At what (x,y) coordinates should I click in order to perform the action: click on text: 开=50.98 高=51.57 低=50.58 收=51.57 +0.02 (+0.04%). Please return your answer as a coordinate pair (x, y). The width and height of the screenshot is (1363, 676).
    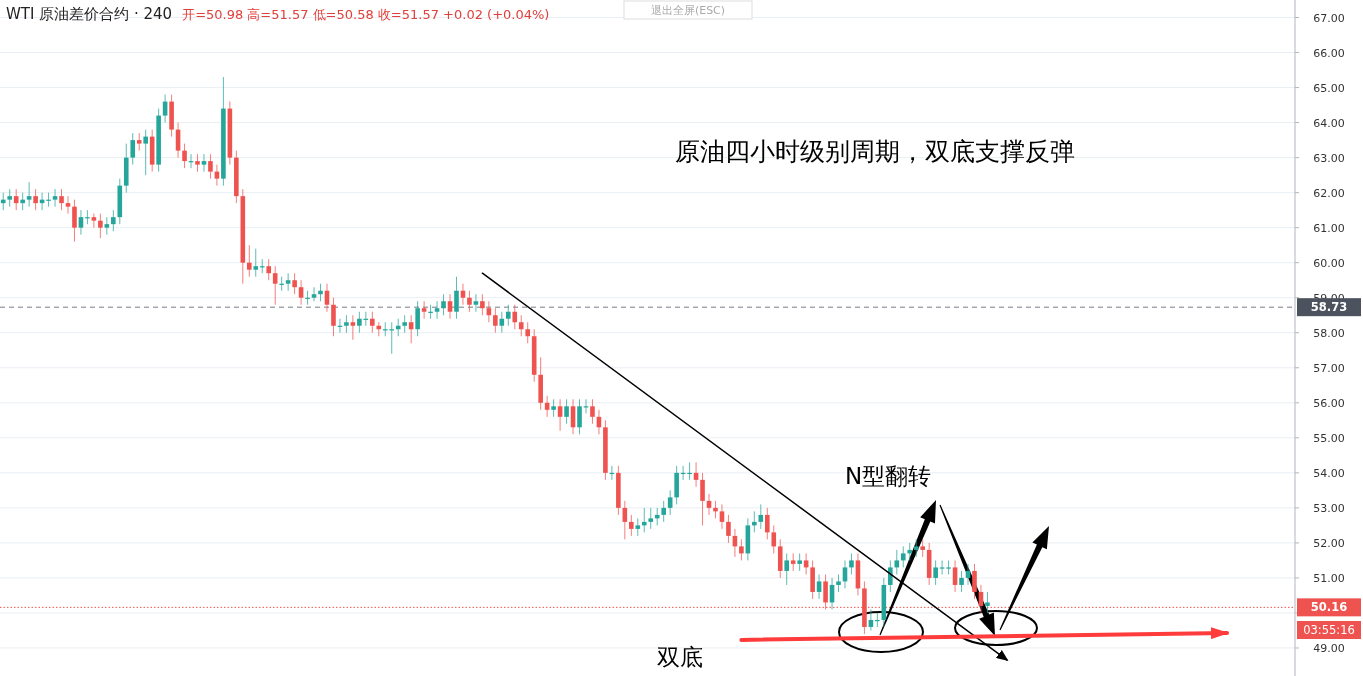
    Looking at the image, I should click on (366, 14).